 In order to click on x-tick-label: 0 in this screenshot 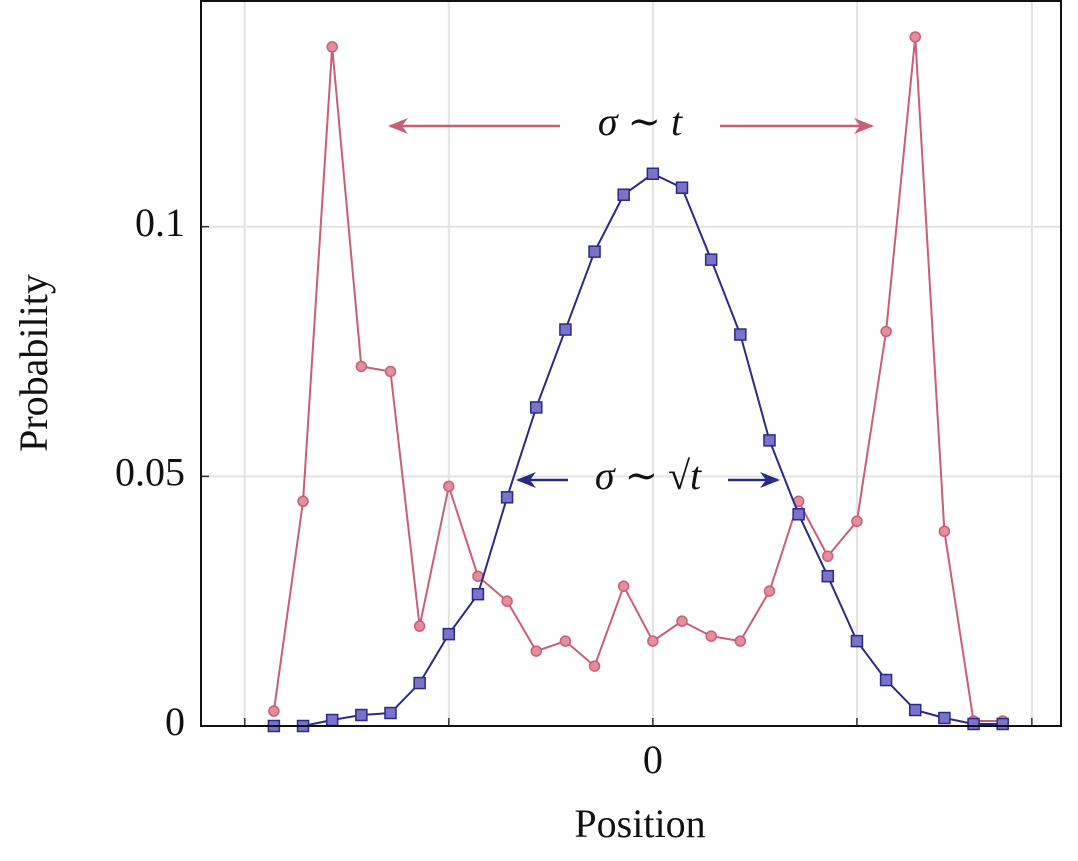, I will do `click(653, 759)`.